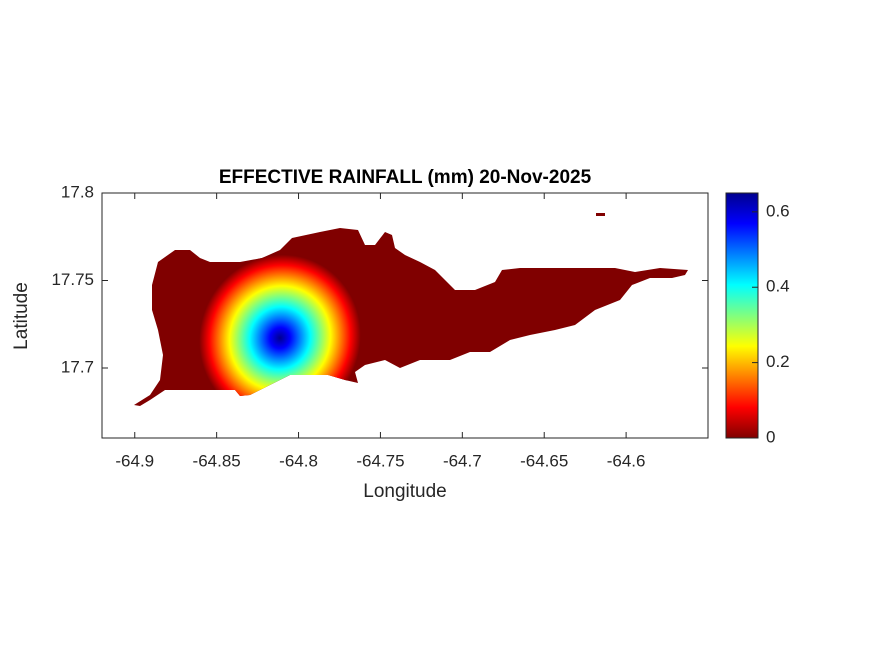 This screenshot has height=656, width=875. Describe the element at coordinates (77, 191) in the screenshot. I see `y-tick-label: 17.8` at that location.